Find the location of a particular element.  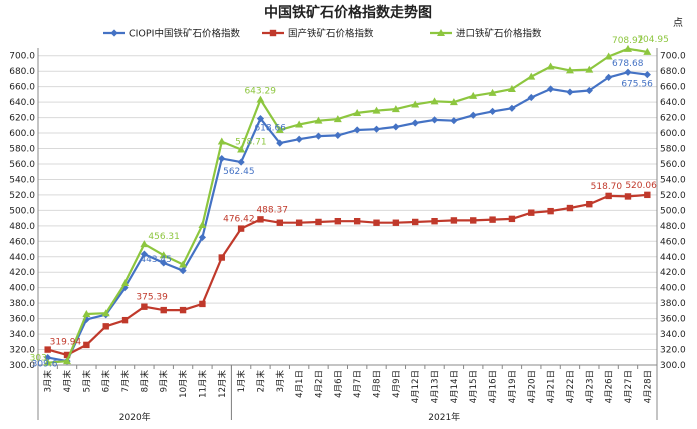

y-axis-right-unit: 点 is located at coordinates (678, 23).